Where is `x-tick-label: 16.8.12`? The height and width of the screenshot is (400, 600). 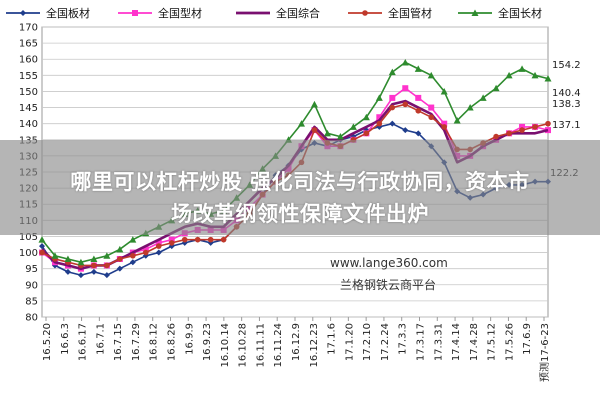
x-tick-label: 16.8.12 is located at coordinates (154, 342).